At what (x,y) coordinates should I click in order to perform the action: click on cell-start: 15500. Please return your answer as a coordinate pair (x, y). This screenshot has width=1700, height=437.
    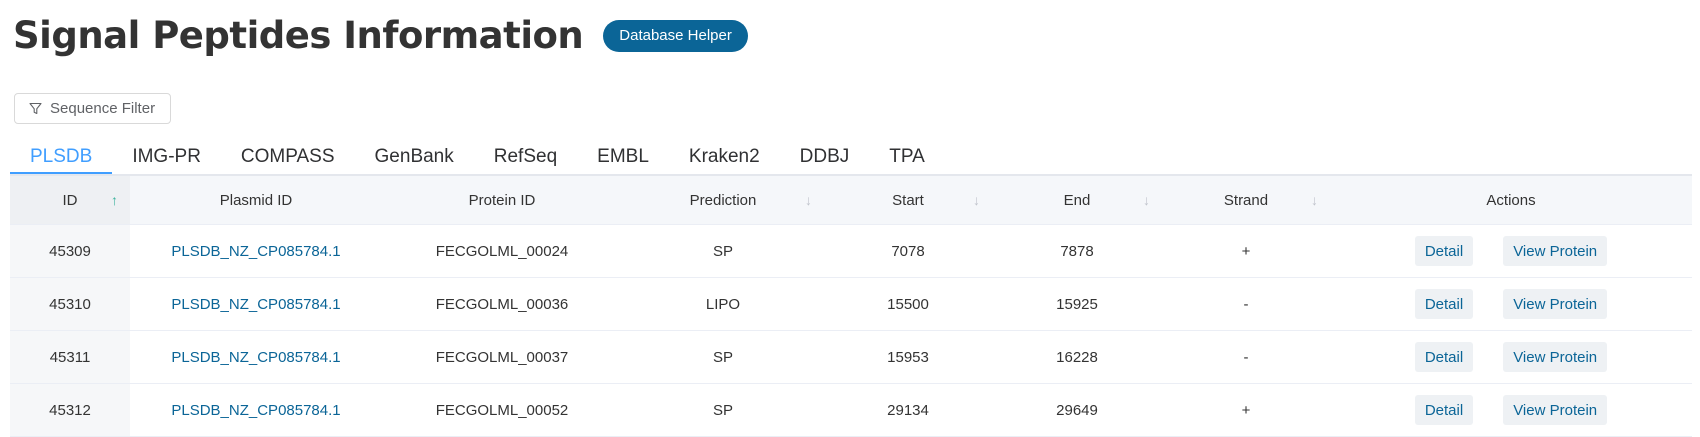
    Looking at the image, I should click on (908, 304).